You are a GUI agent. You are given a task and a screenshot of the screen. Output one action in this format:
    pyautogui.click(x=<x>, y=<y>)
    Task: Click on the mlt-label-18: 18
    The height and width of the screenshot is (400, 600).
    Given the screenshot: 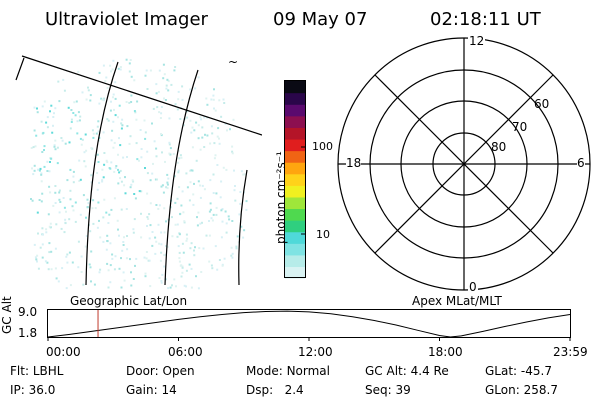 What is the action you would take?
    pyautogui.click(x=354, y=163)
    